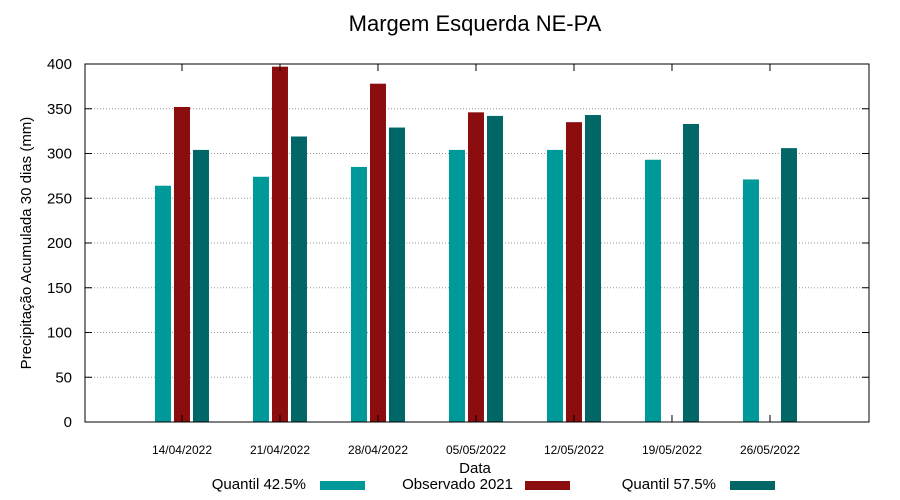 The height and width of the screenshot is (500, 900). Describe the element at coordinates (59, 333) in the screenshot. I see `y-tick-label: 100` at that location.